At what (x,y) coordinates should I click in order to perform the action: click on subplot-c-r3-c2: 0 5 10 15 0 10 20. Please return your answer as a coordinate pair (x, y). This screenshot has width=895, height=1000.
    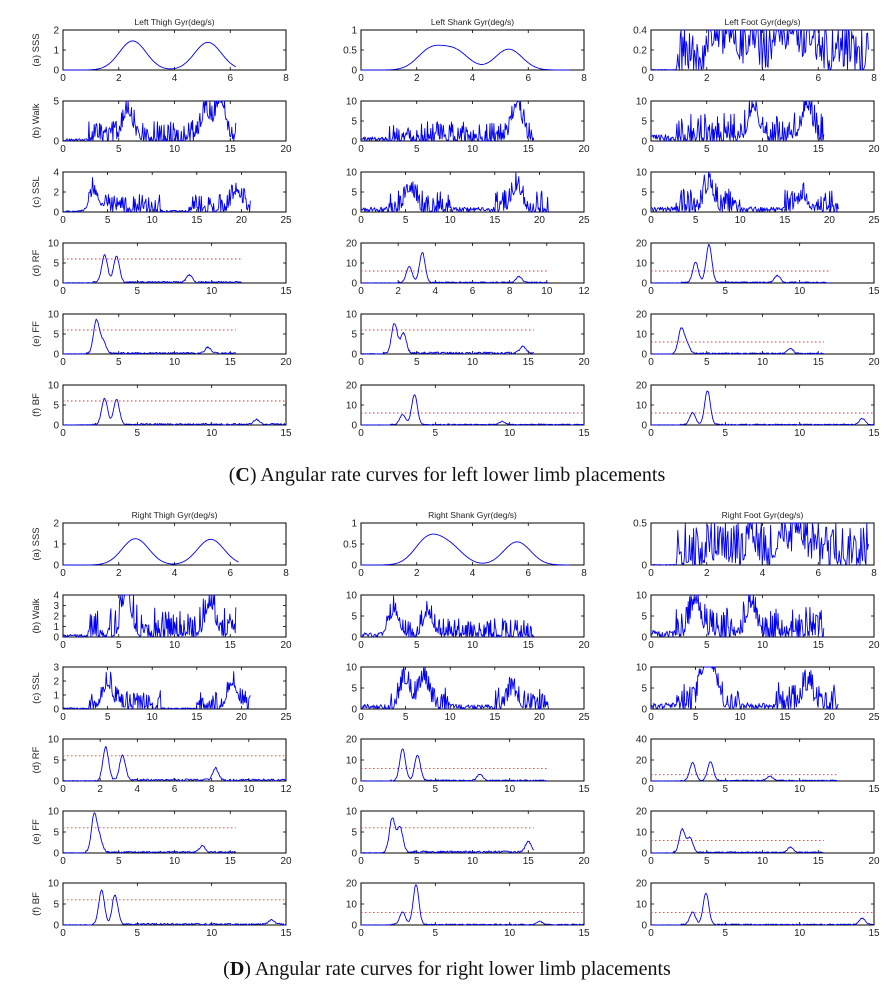
    Looking at the image, I should click on (758, 268).